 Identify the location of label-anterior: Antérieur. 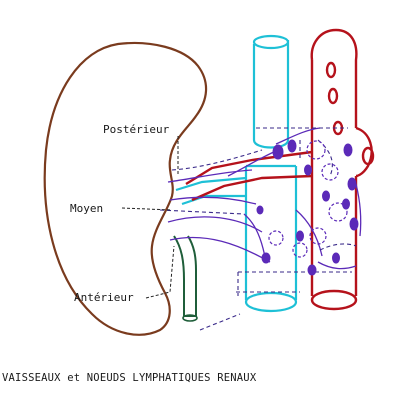
(104, 297).